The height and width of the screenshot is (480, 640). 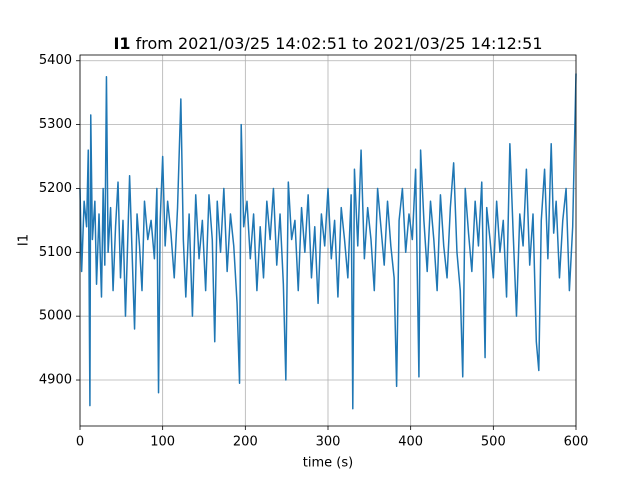 What do you see at coordinates (55, 316) in the screenshot?
I see `y-tick-label: 5000` at bounding box center [55, 316].